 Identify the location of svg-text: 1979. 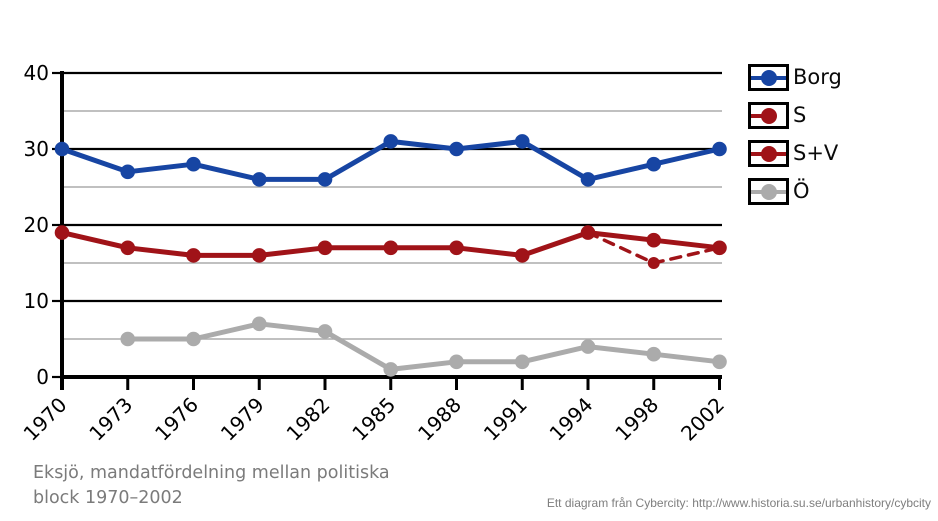
(242, 419).